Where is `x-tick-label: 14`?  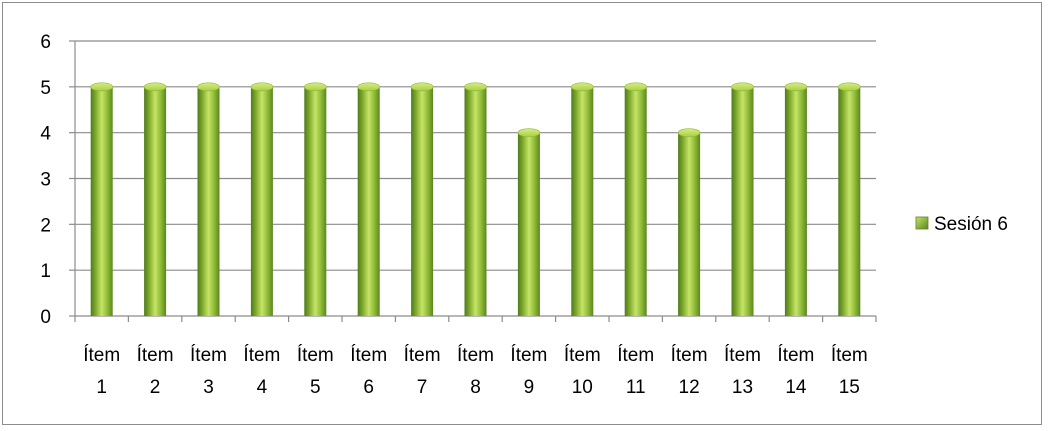 x-tick-label: 14 is located at coordinates (796, 387).